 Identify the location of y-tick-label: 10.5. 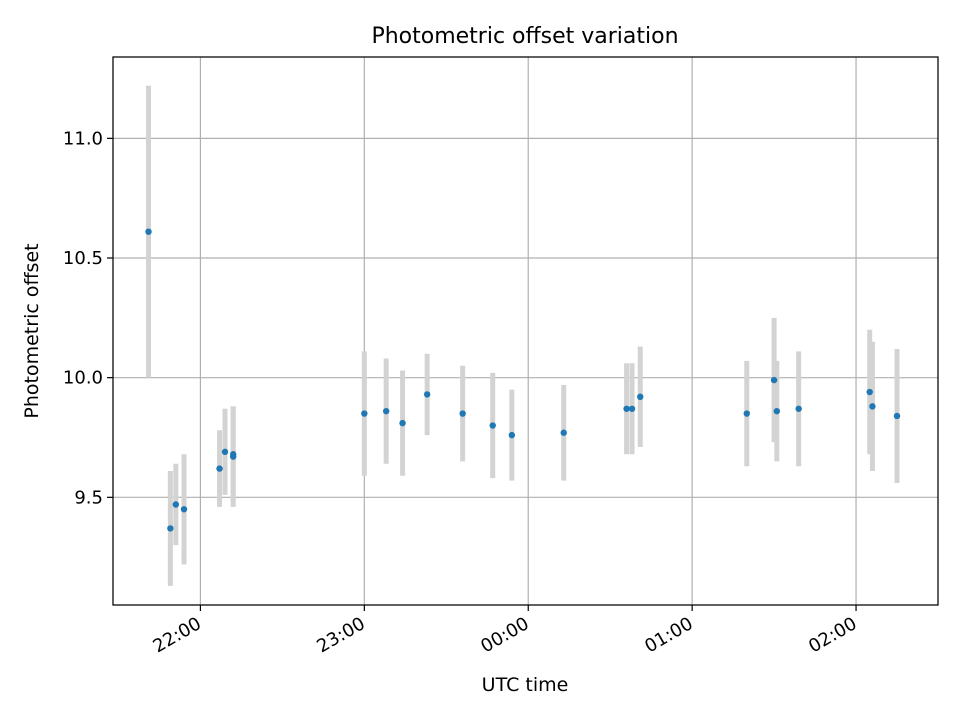
(83, 258).